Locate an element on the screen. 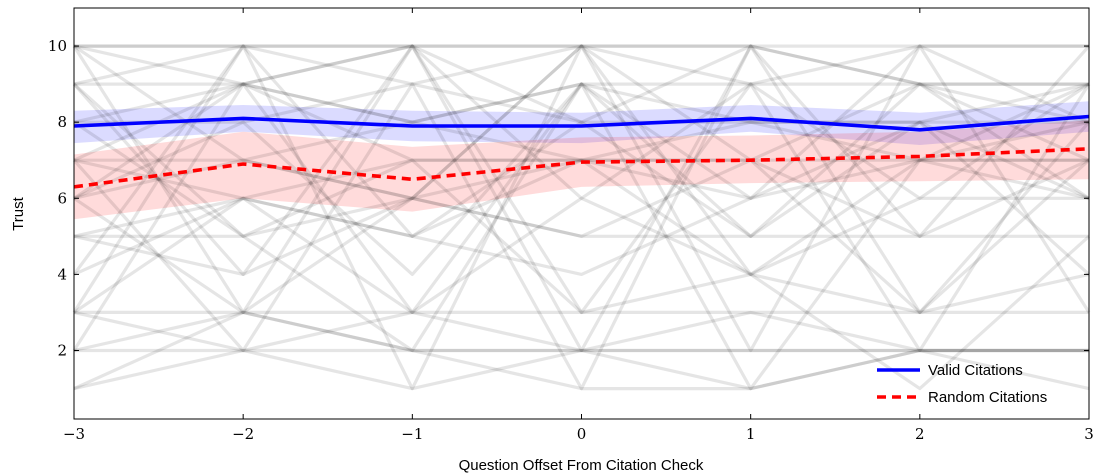 Image resolution: width=1096 pixels, height=476 pixels. x-tick-label-5: 2 is located at coordinates (920, 434).